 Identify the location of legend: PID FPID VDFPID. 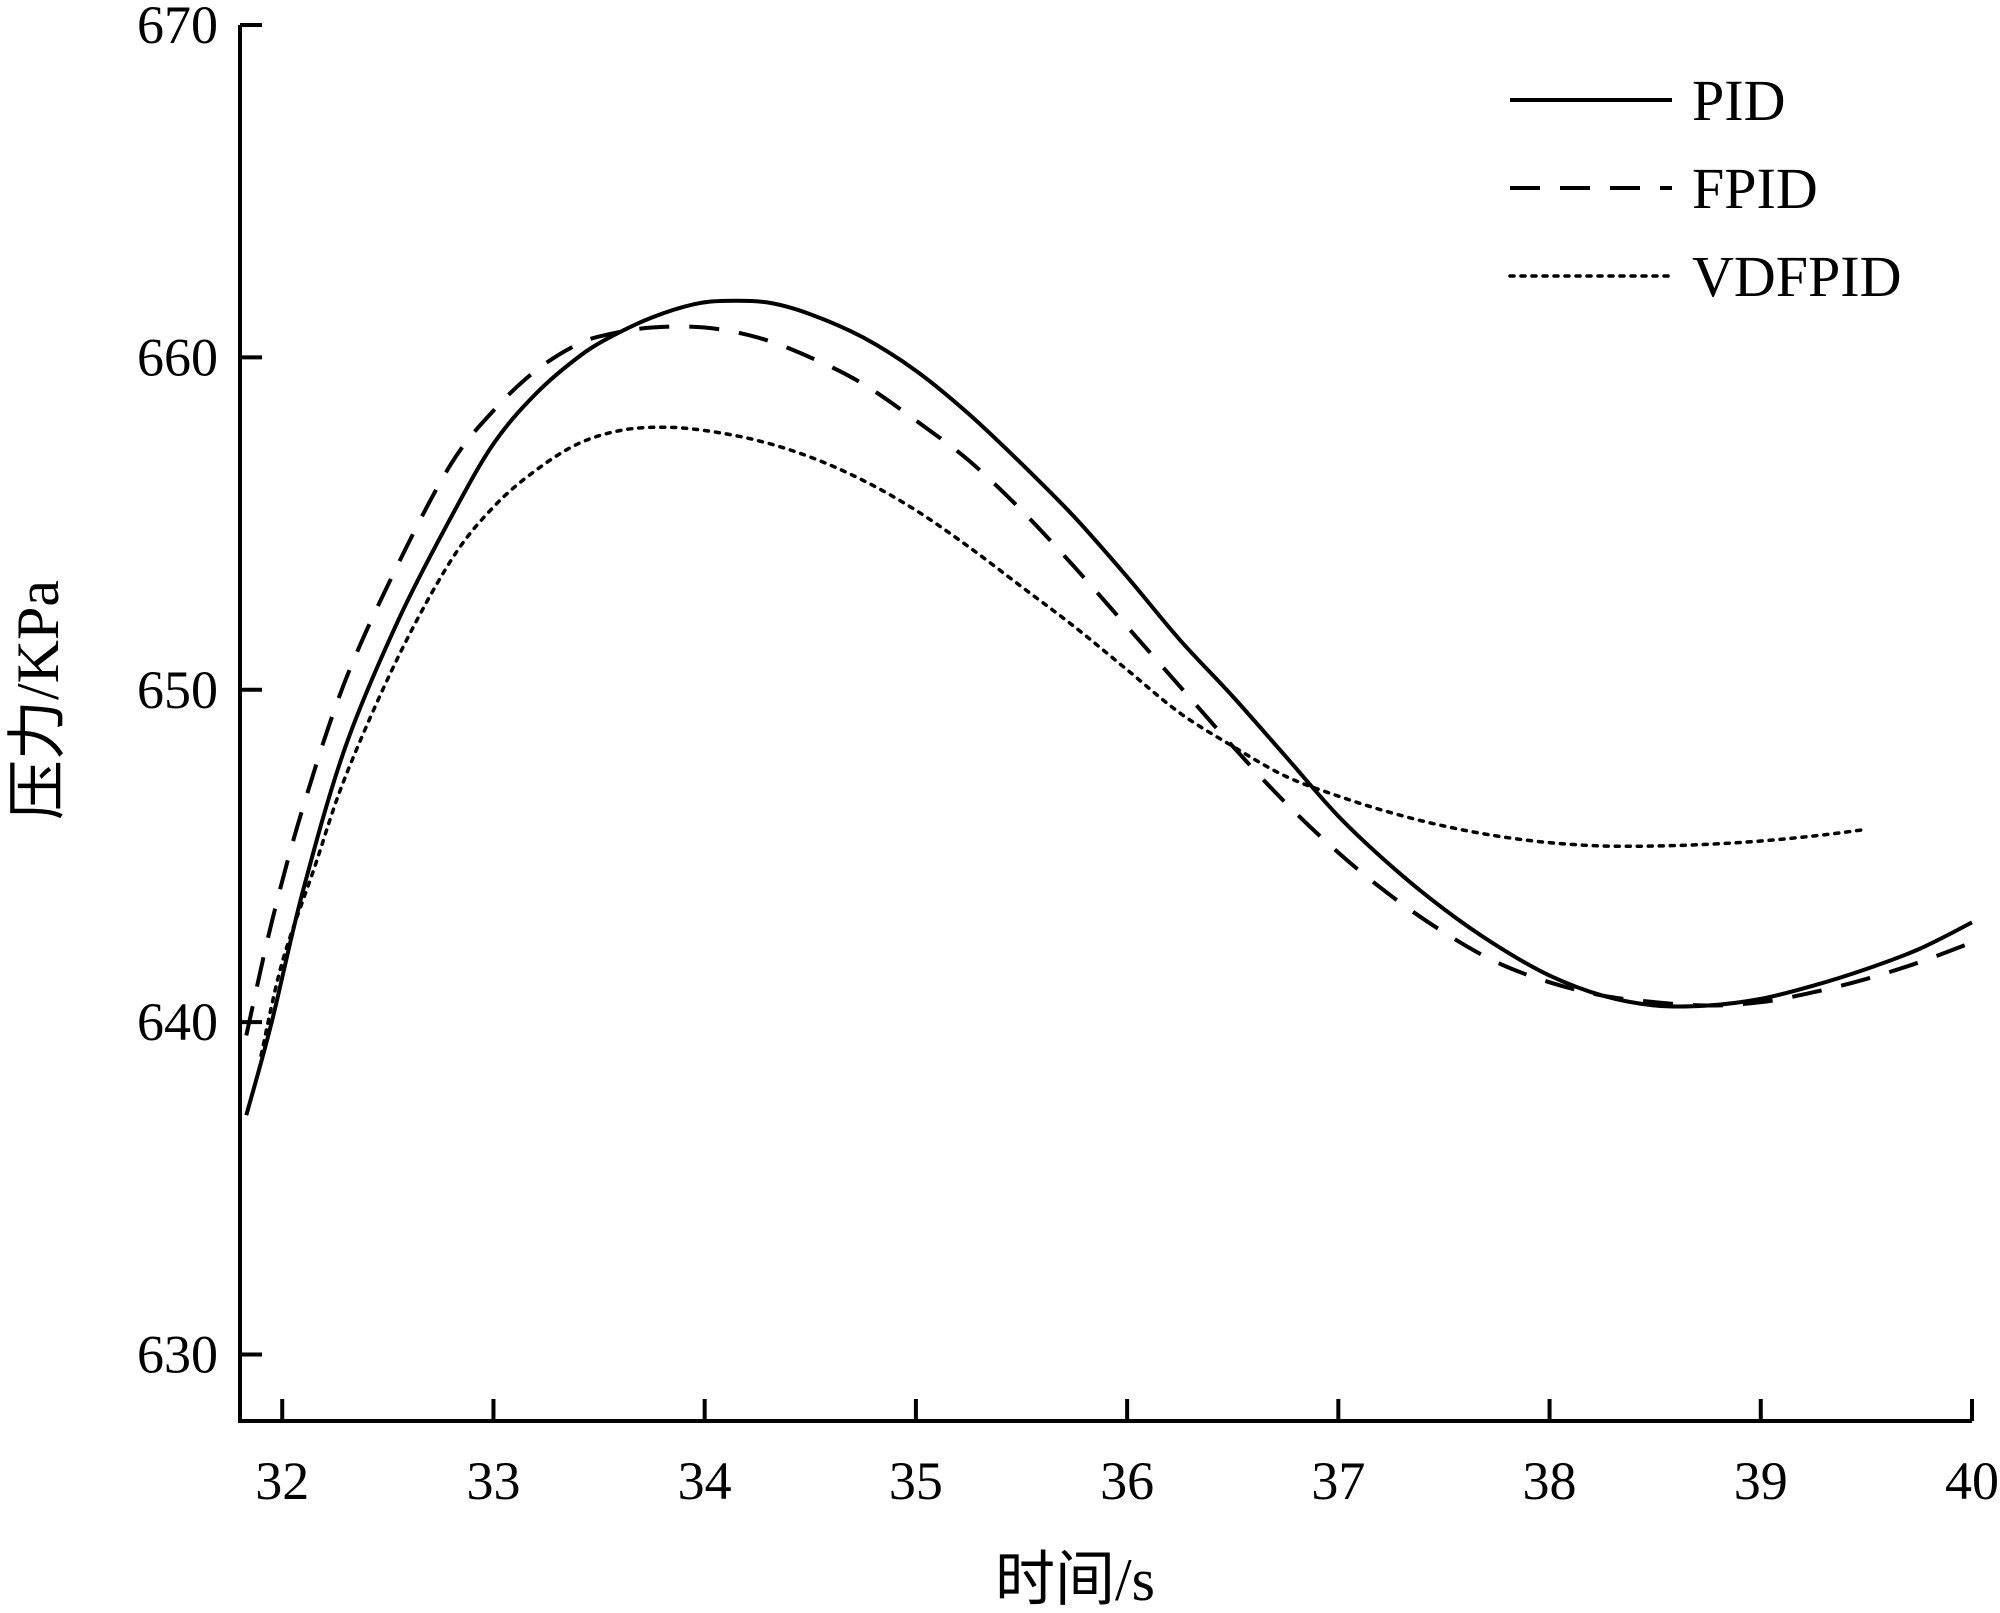
(1705, 188).